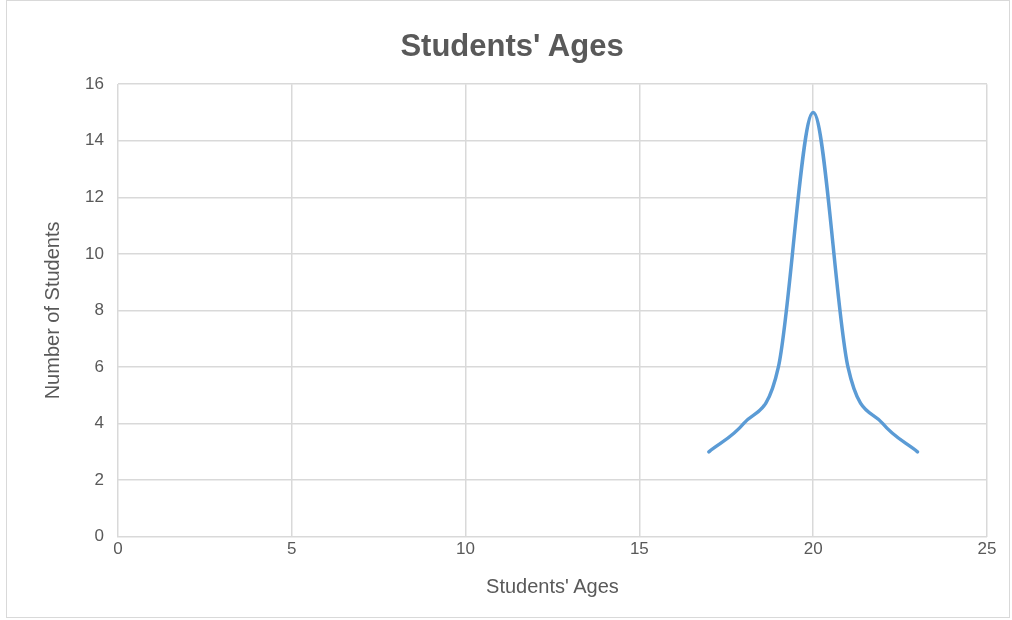  I want to click on y-tick-label: 6, so click(99, 366).